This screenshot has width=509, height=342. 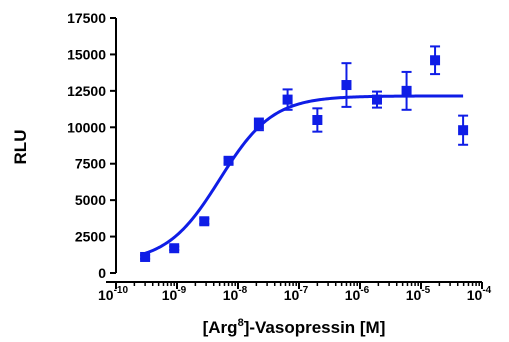 I want to click on x-tick-exponent: -4, so click(x=486, y=290).